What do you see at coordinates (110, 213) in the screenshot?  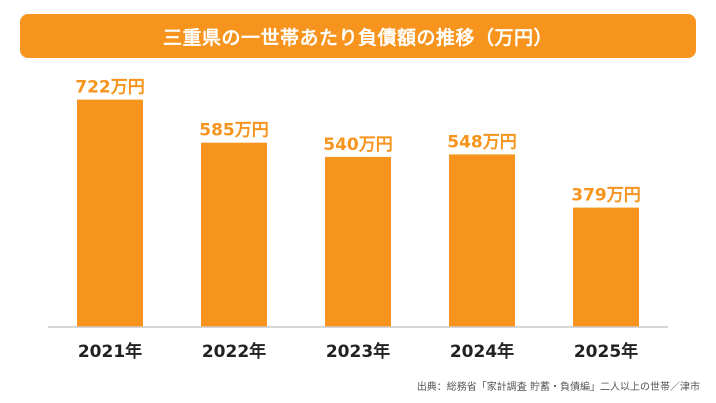 I see `bar-2021年` at bounding box center [110, 213].